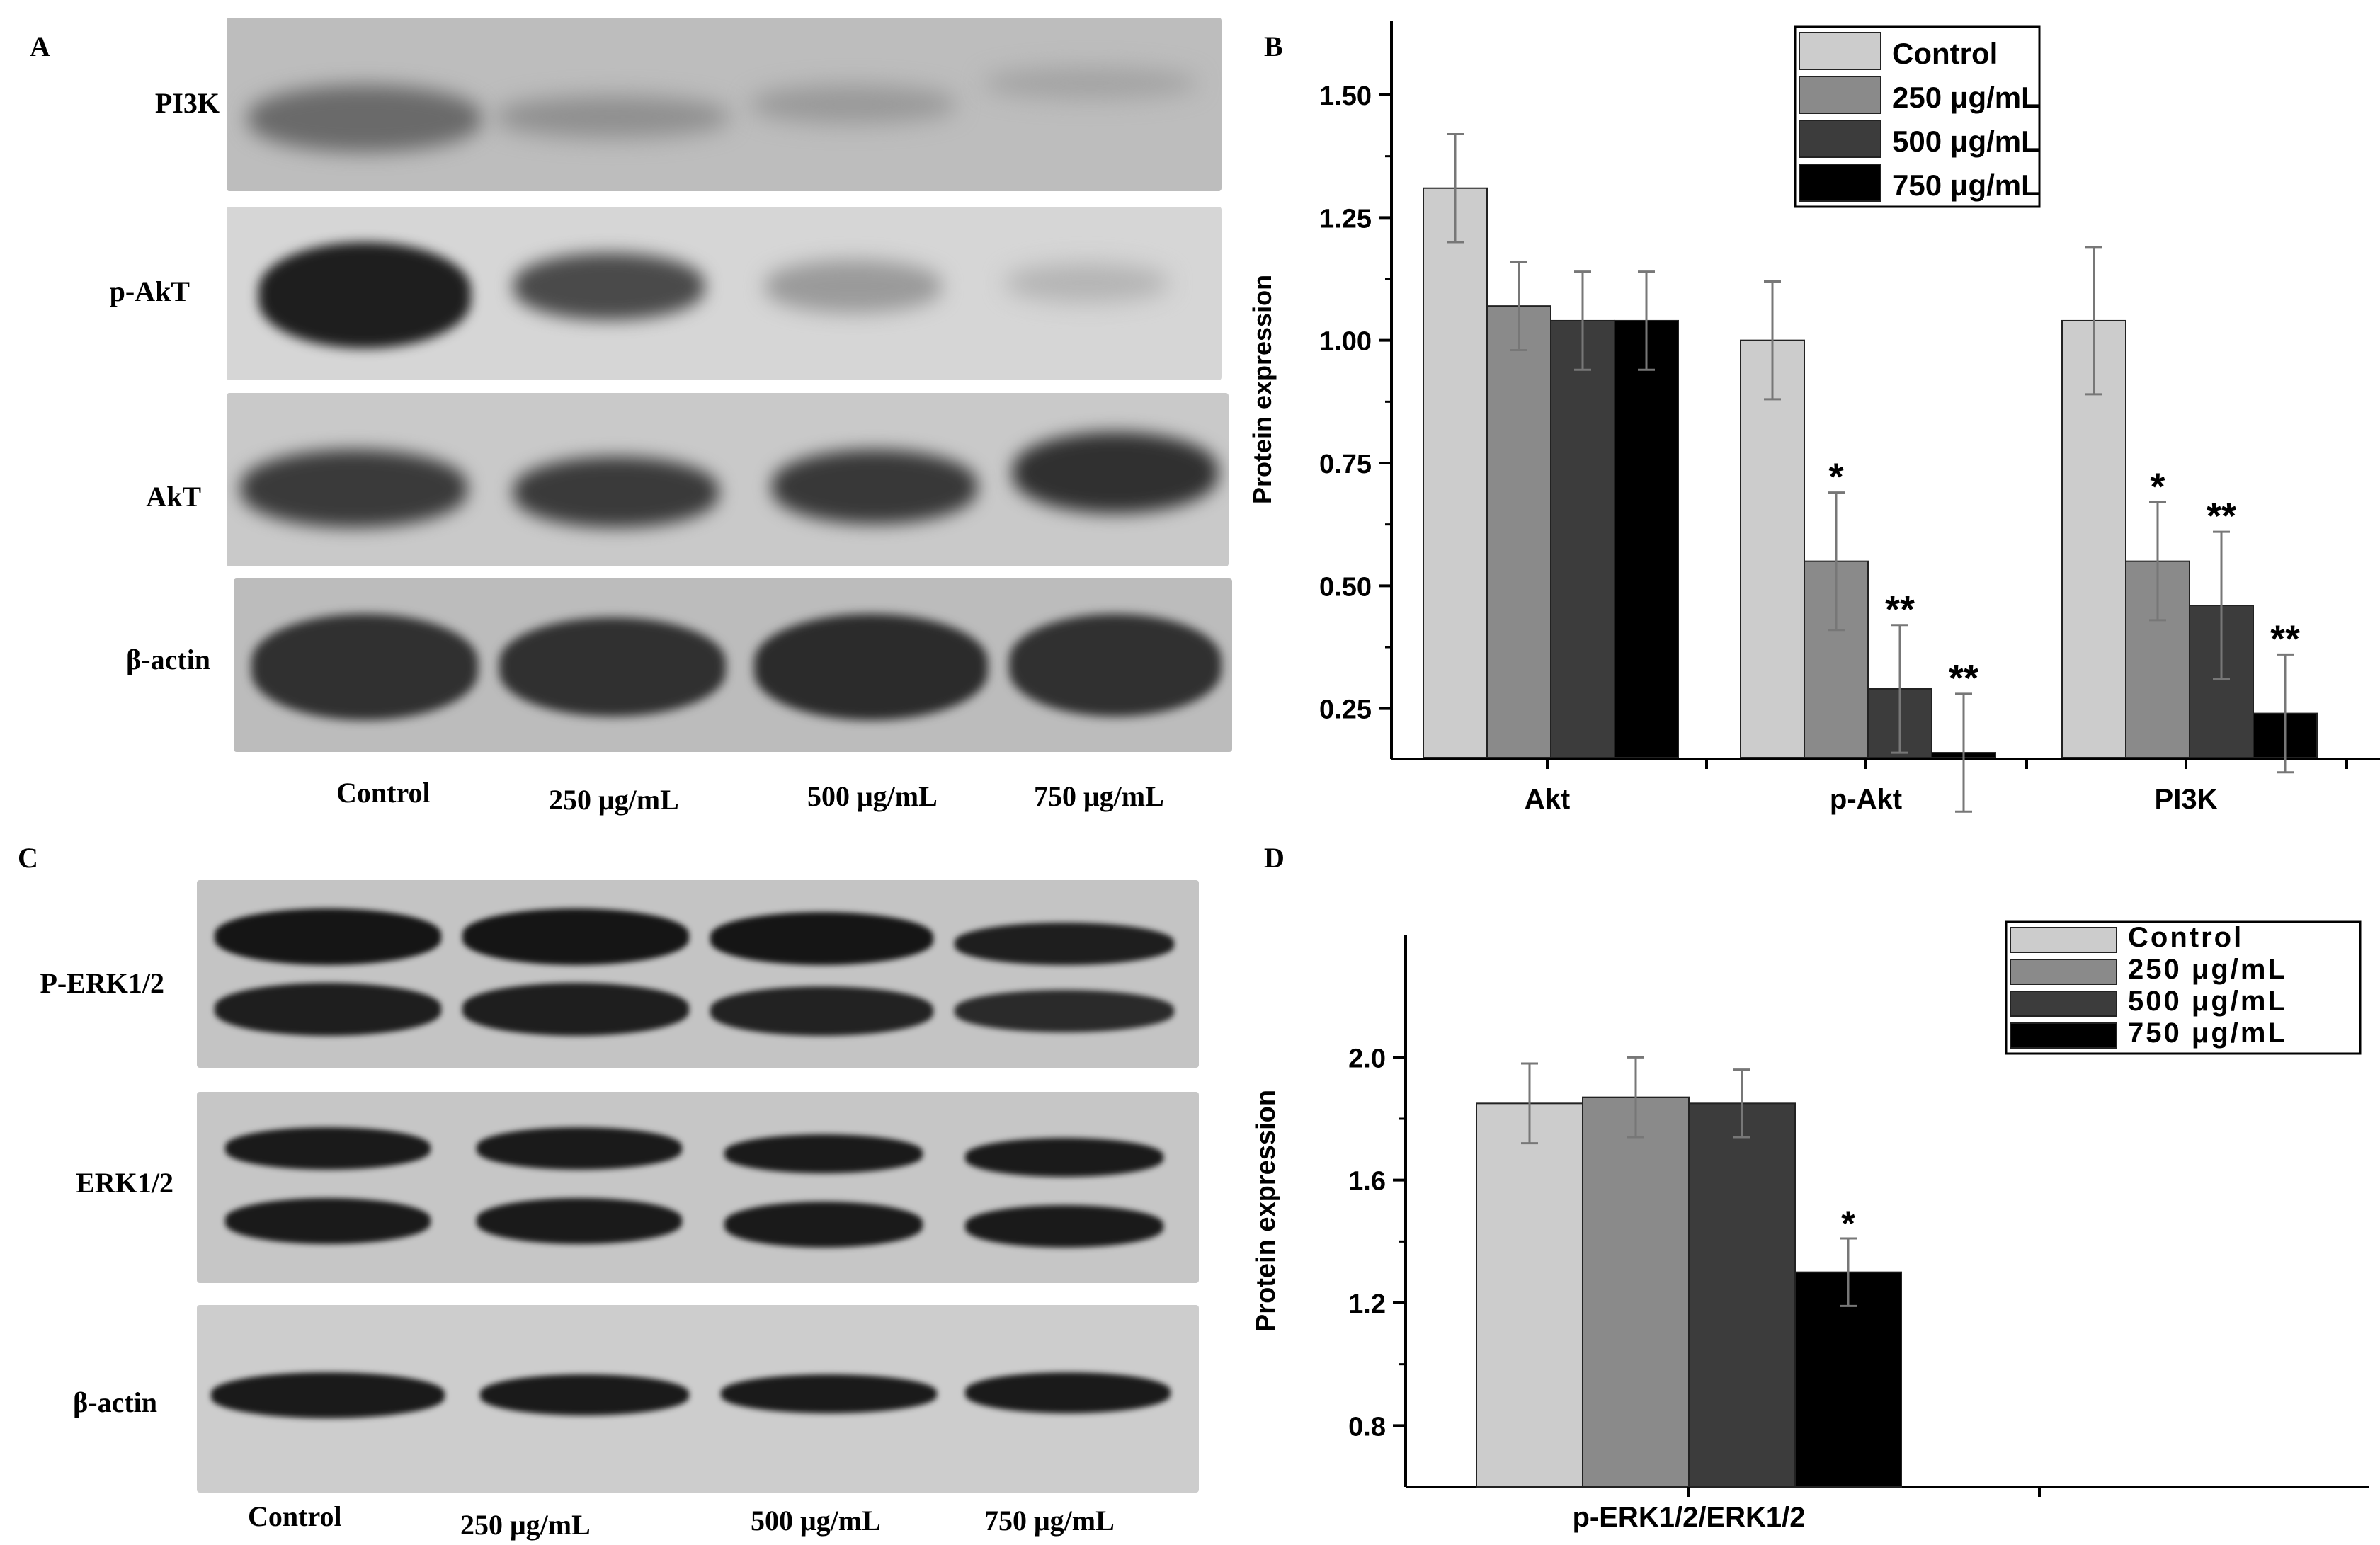 This screenshot has height=1545, width=2380. What do you see at coordinates (1866, 799) in the screenshot?
I see `x-tick-label: p-Akt` at bounding box center [1866, 799].